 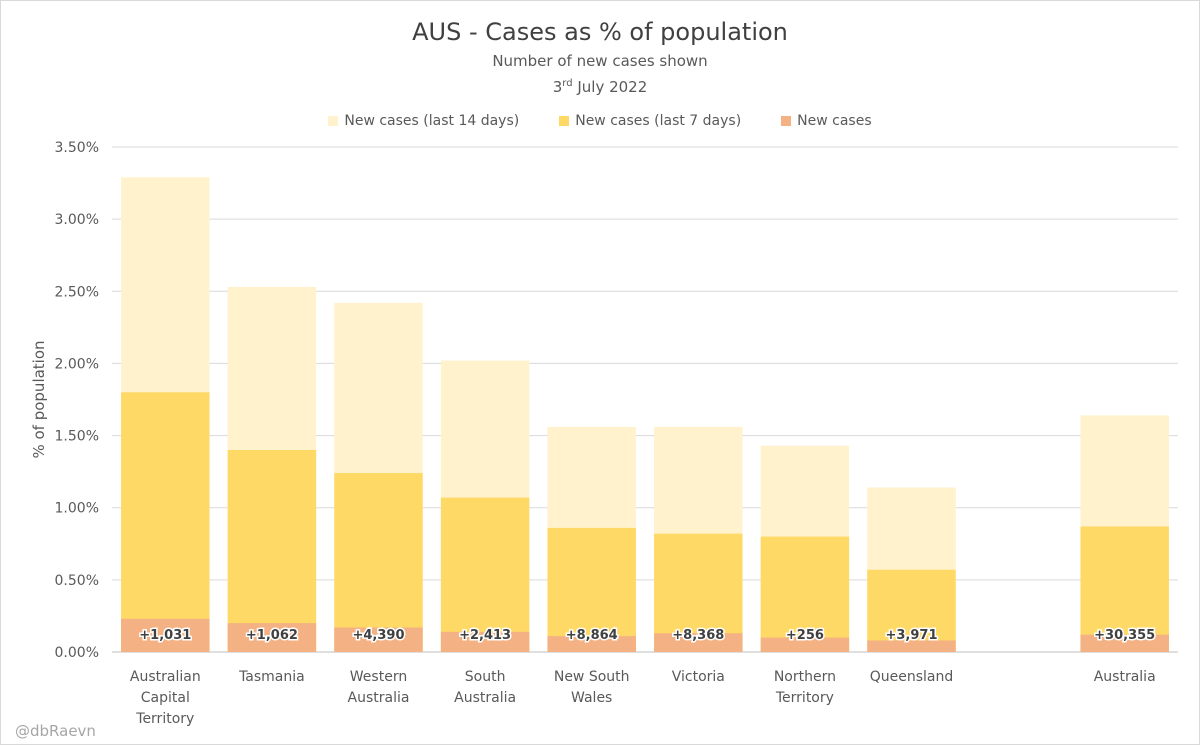 What do you see at coordinates (805, 677) in the screenshot?
I see `x-tick-label: Northern` at bounding box center [805, 677].